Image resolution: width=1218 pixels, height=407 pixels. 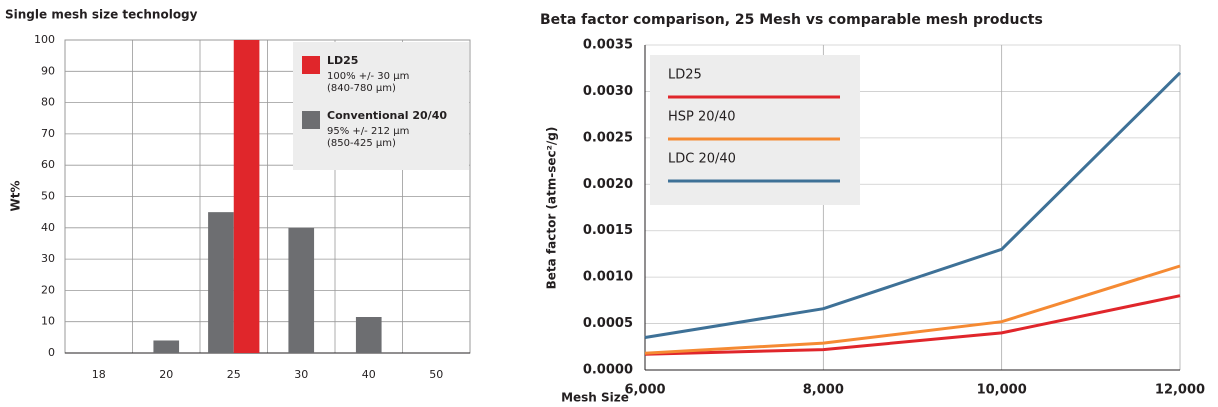 What do you see at coordinates (361, 88) in the screenshot?
I see `legend-detail: (840-780 µm)` at bounding box center [361, 88].